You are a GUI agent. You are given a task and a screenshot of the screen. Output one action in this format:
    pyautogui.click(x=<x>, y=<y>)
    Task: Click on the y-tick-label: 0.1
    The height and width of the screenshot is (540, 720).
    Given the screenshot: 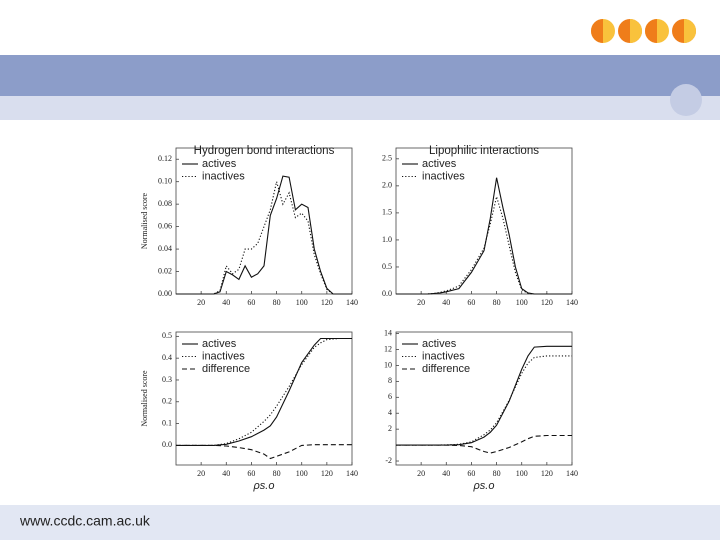 What is the action you would take?
    pyautogui.click(x=167, y=422)
    